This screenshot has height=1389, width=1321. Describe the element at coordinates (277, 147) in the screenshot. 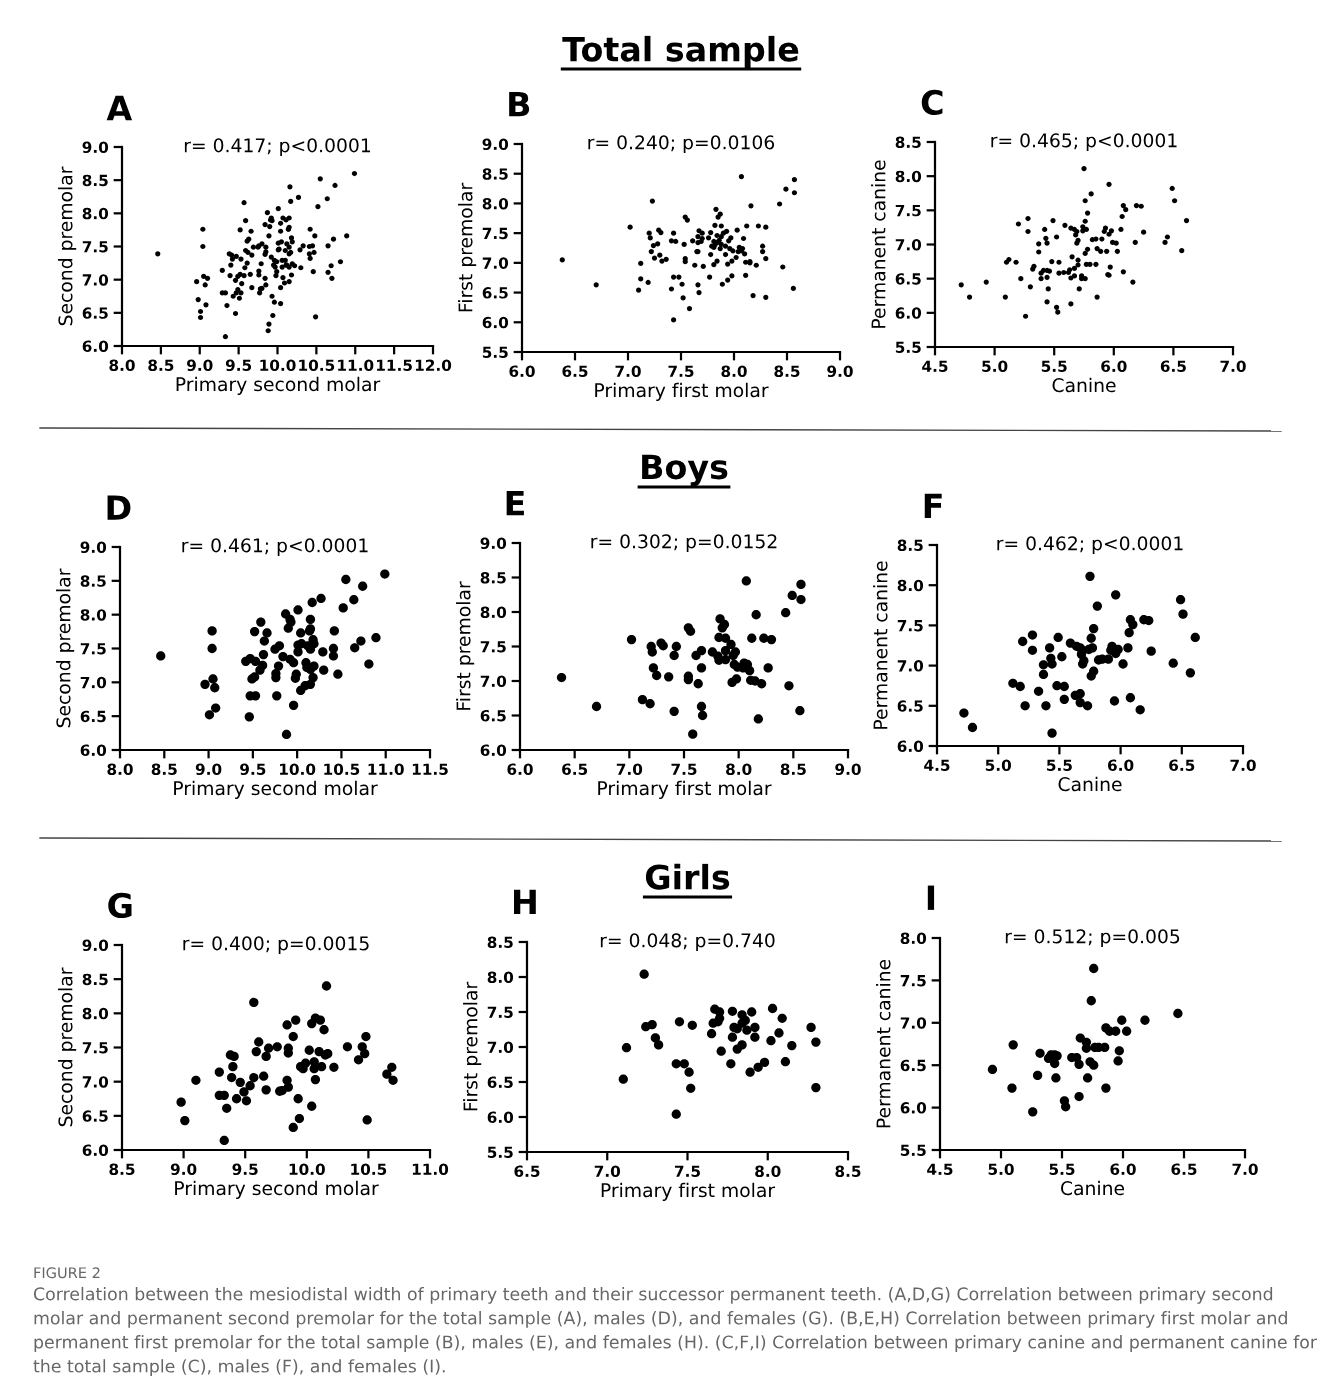

I see `annotation: r= 0.417; p<0.0001` at that location.